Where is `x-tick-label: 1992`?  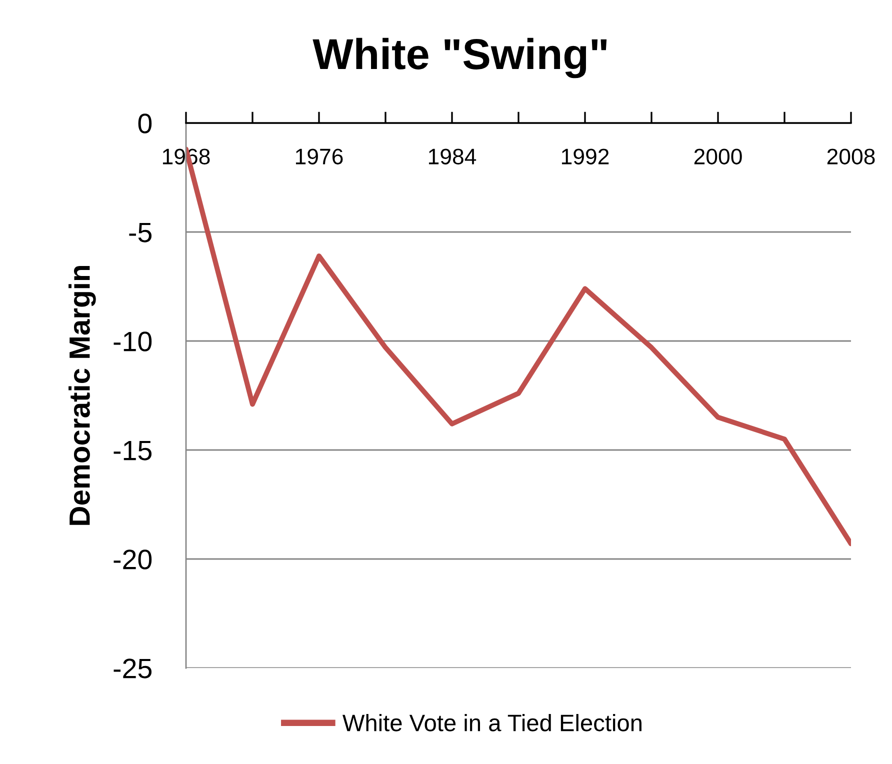 x-tick-label: 1992 is located at coordinates (585, 156).